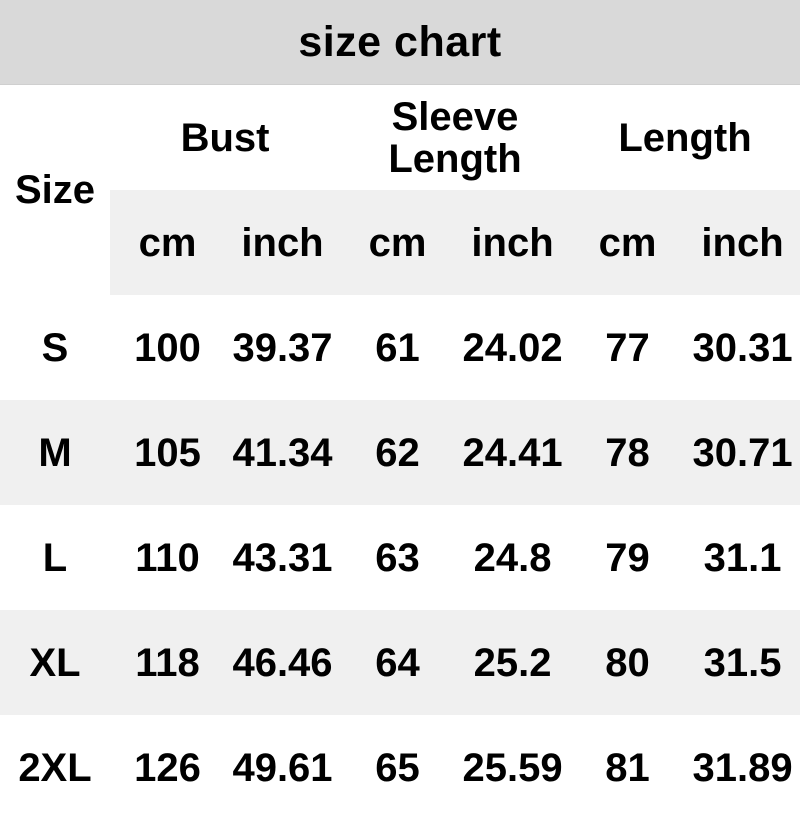 This screenshot has height=820, width=800. What do you see at coordinates (513, 662) in the screenshot?
I see `sleeve-inch-value: 25.2` at bounding box center [513, 662].